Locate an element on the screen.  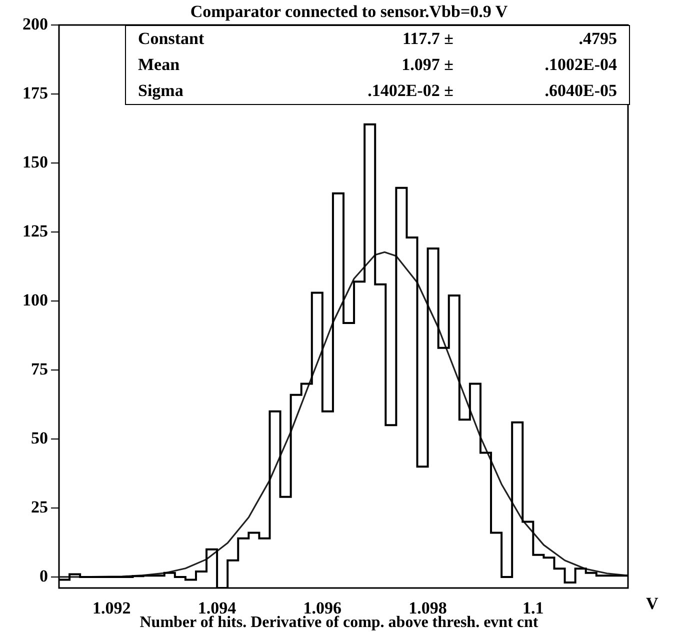
annotation: .6040E-05 is located at coordinates (581, 91).